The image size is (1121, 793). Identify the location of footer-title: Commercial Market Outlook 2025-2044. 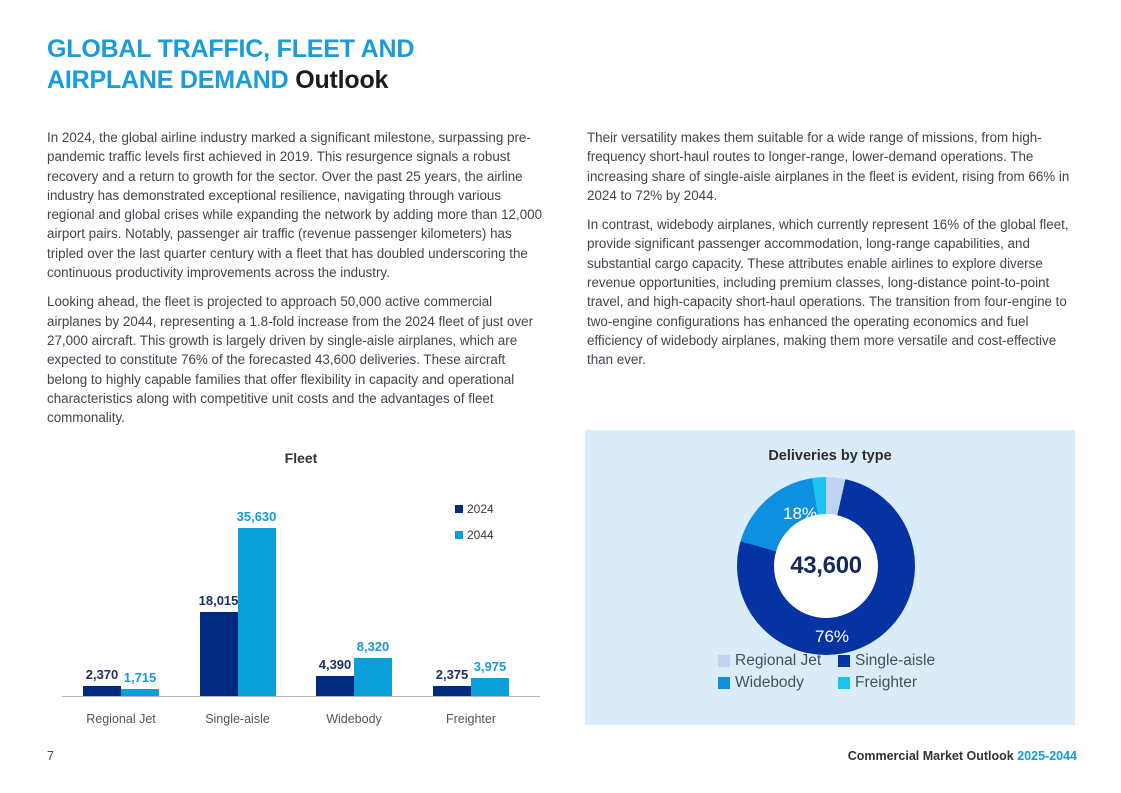
(962, 756).